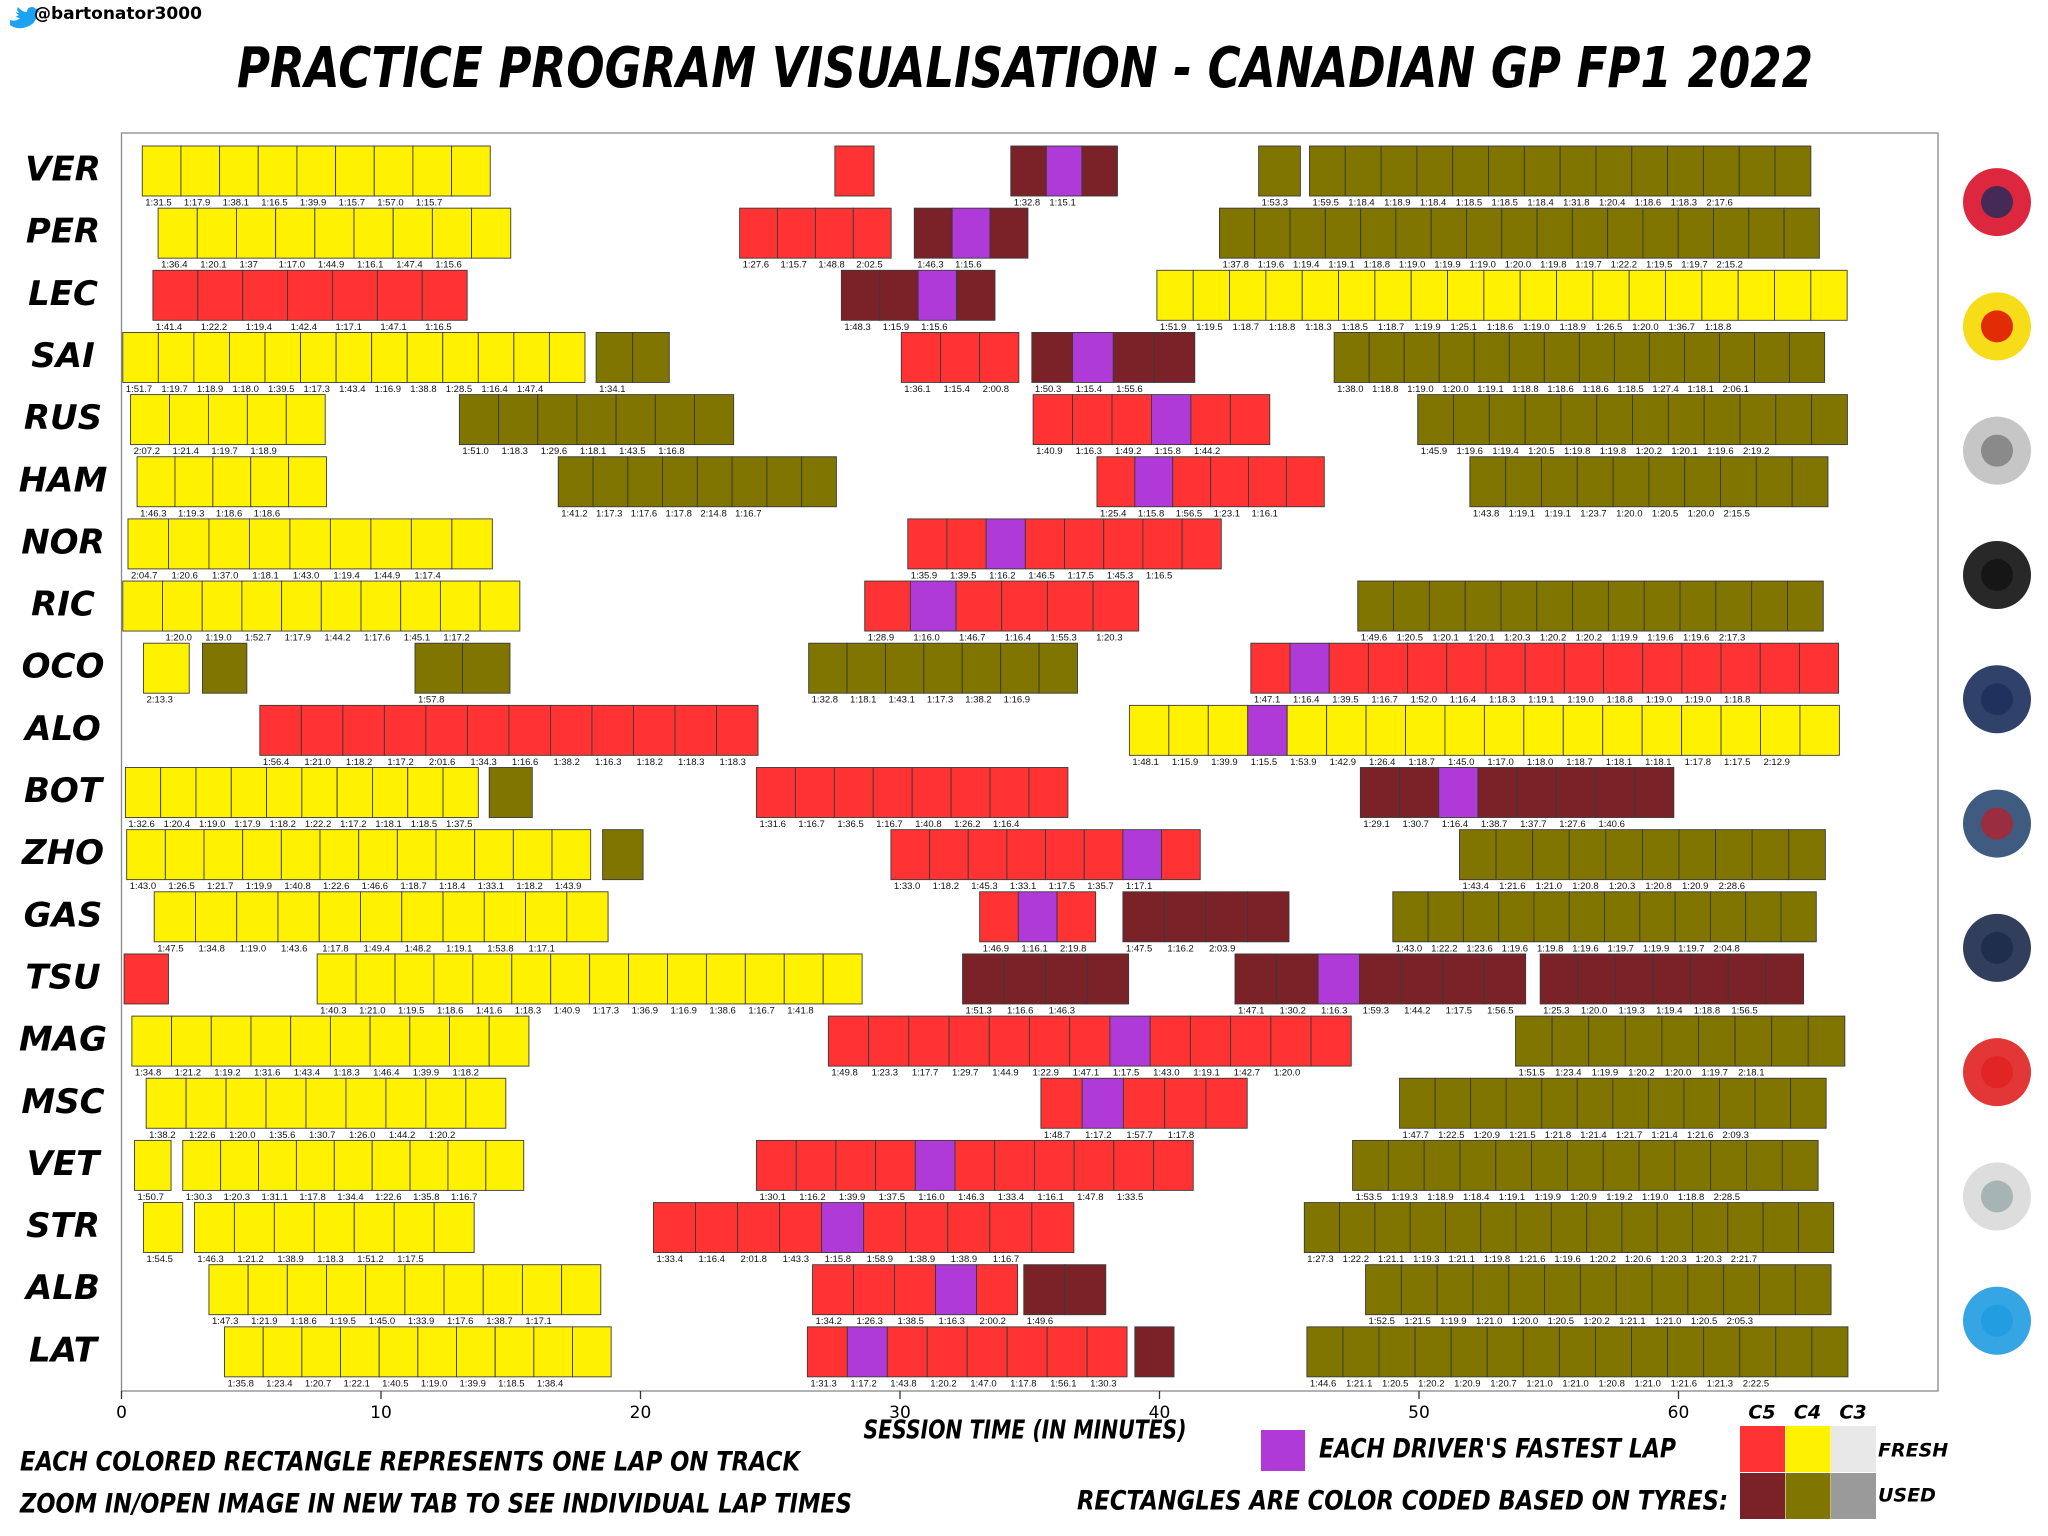  I want to click on lap-time: 1:57.8, so click(431, 700).